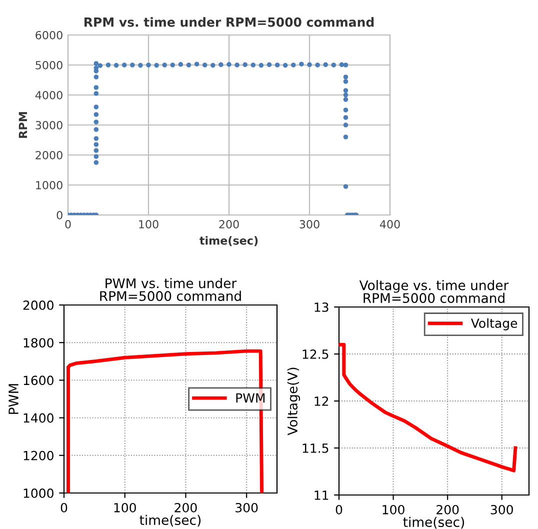 This screenshot has height=529, width=538. Describe the element at coordinates (39, 455) in the screenshot. I see `y-tick-label: 1200` at that location.